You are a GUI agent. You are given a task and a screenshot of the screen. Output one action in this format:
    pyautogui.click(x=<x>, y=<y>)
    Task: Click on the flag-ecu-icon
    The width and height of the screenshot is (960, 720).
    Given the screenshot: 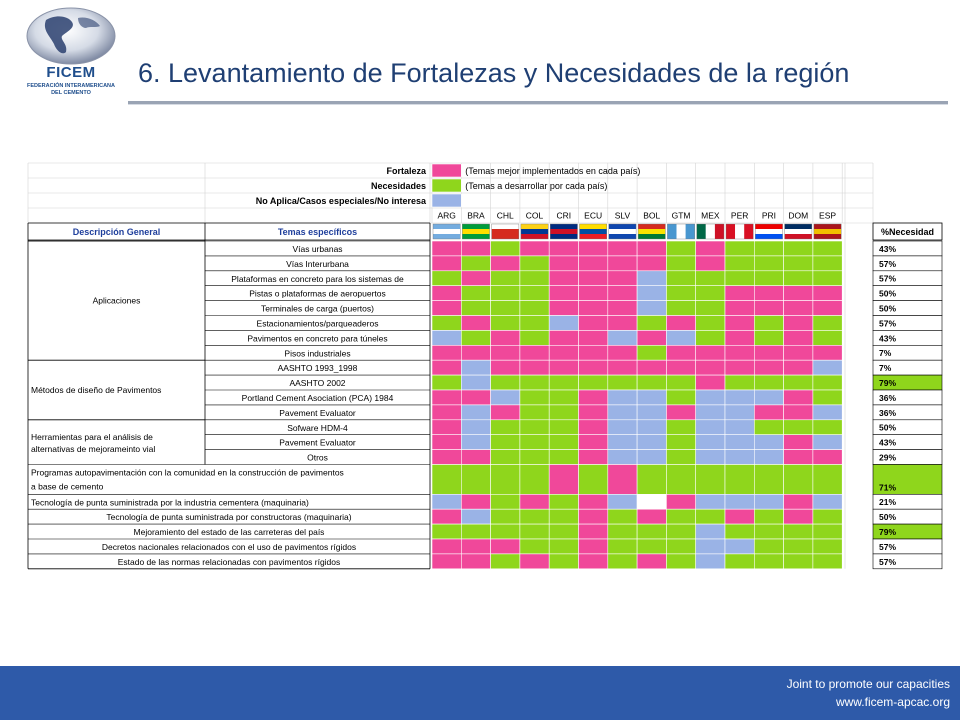 What is the action you would take?
    pyautogui.click(x=593, y=236)
    